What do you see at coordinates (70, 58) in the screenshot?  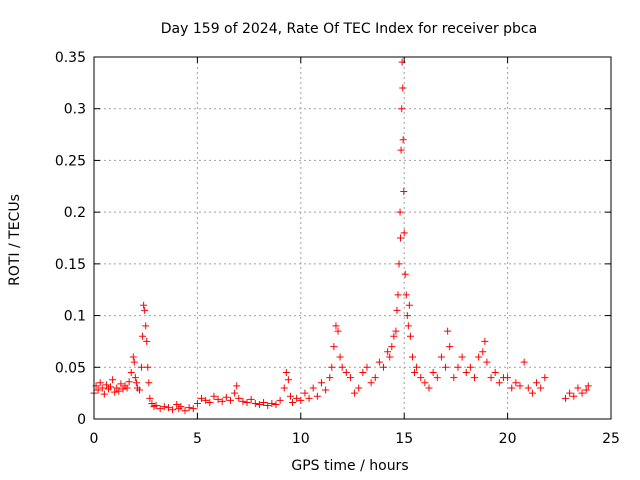 I see `y-tick-label: 0.35` at bounding box center [70, 58].